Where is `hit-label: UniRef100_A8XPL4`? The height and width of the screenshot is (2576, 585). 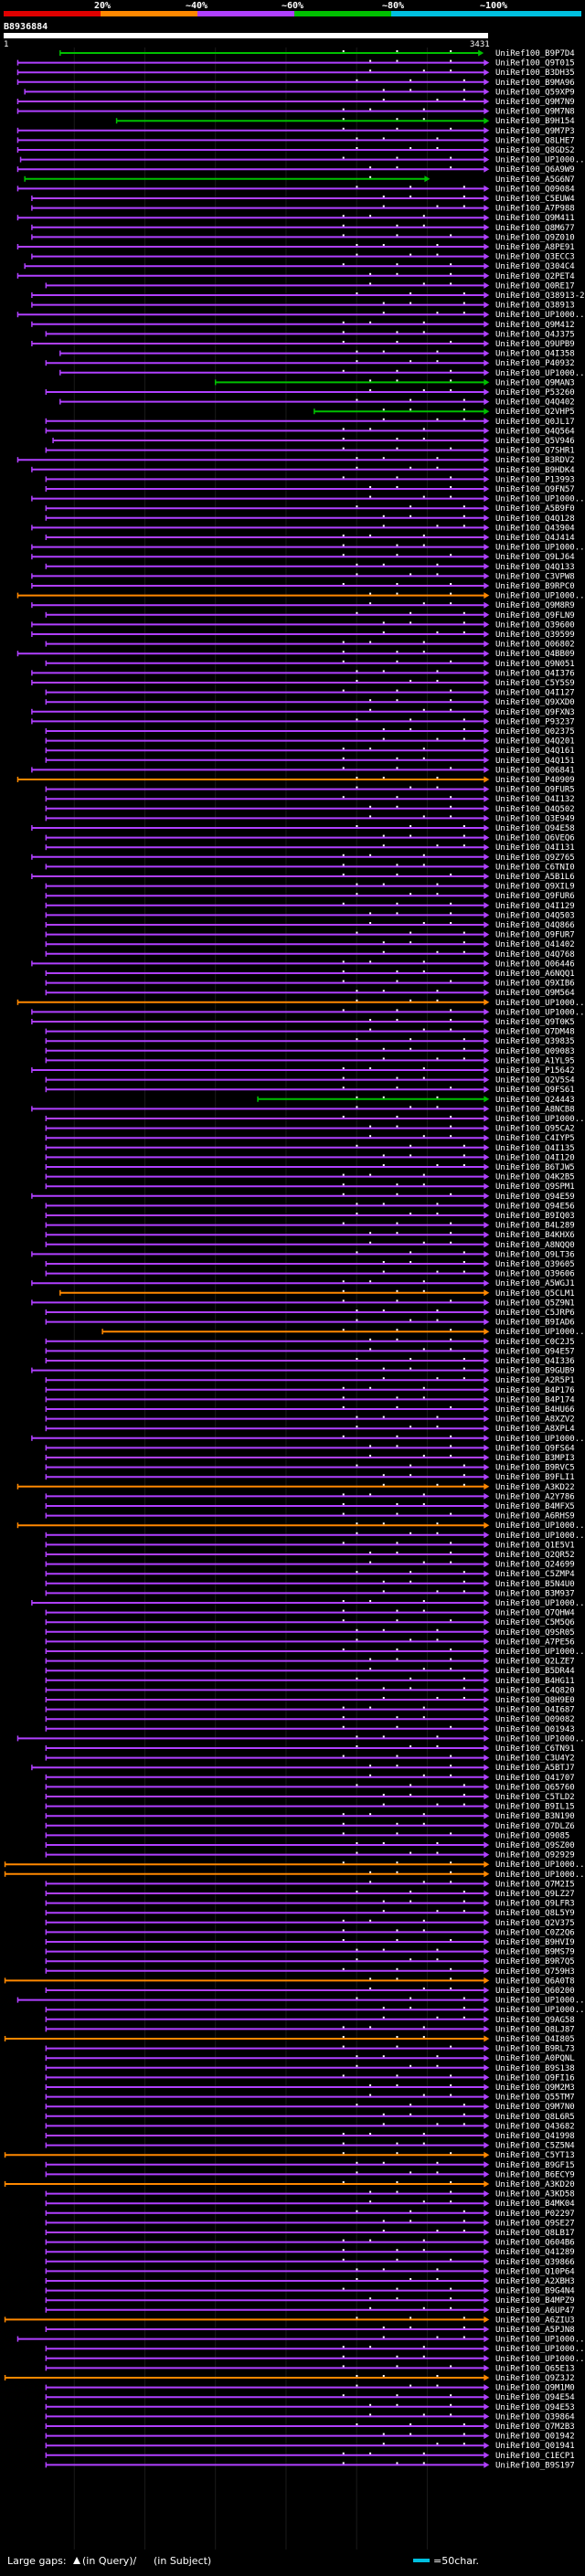
hit-label: UniRef100_A8XPL4 is located at coordinates (535, 1429).